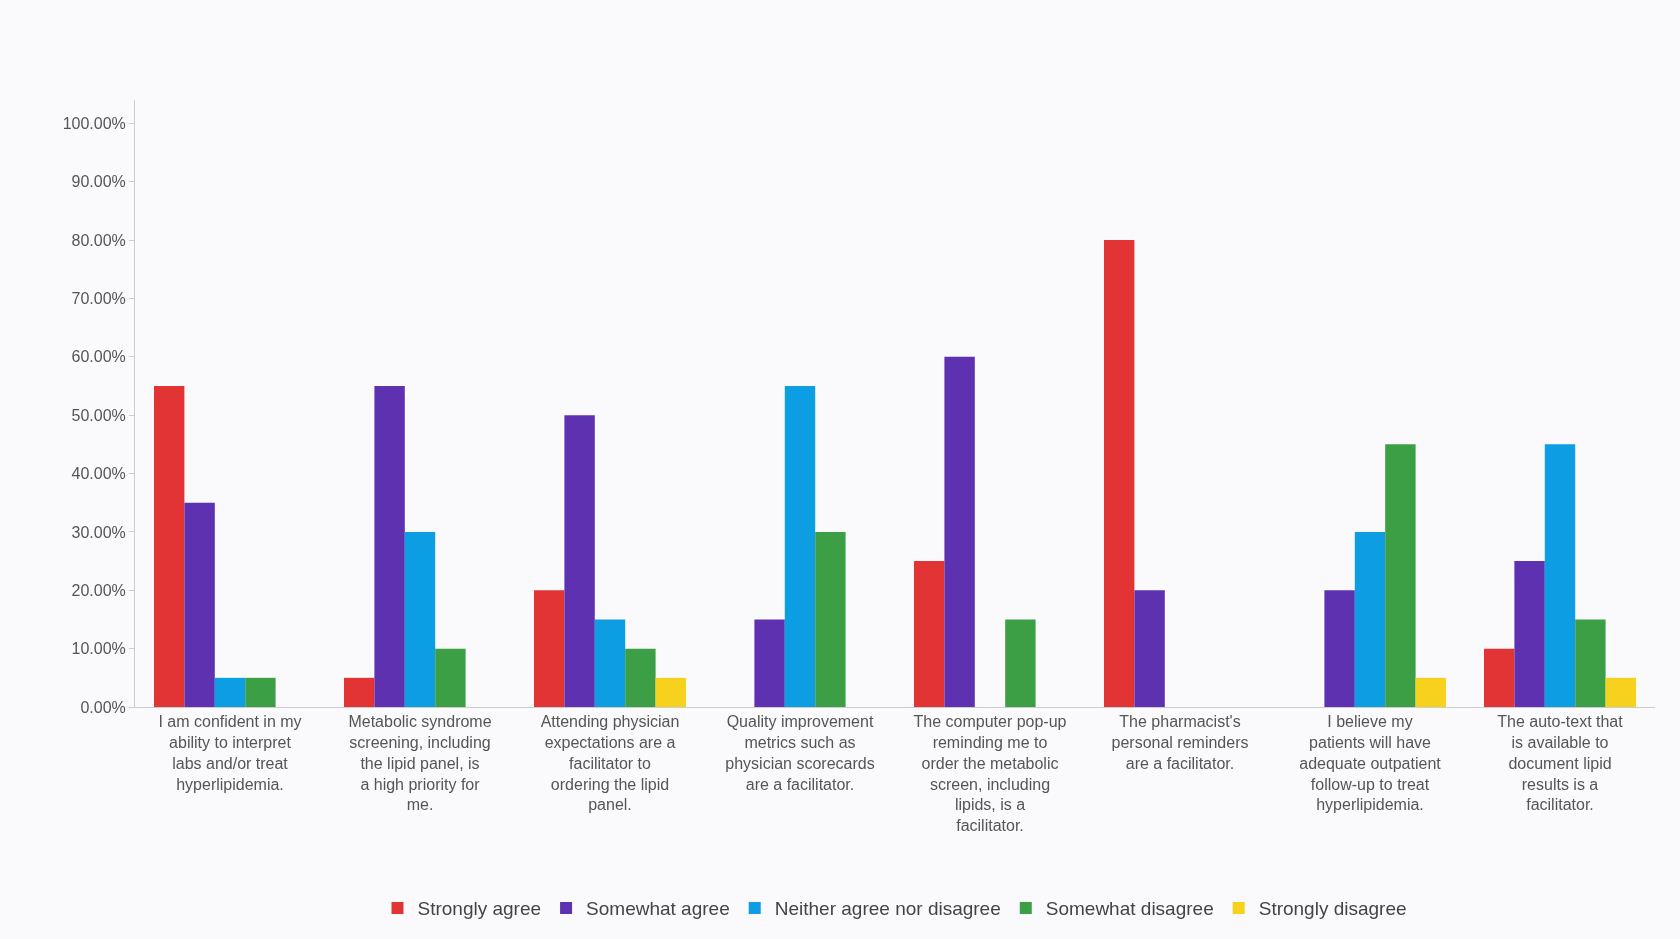 This screenshot has height=939, width=1680. What do you see at coordinates (479, 909) in the screenshot?
I see `legend-label: Strongly agree` at bounding box center [479, 909].